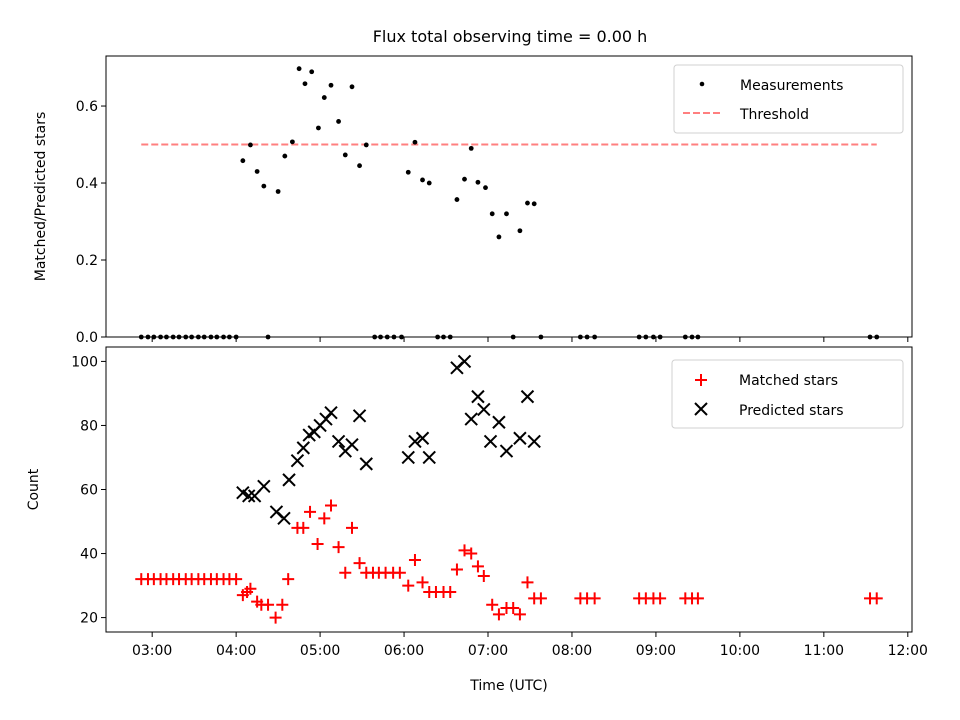  What do you see at coordinates (788, 381) in the screenshot?
I see `legend-matched-label: Matched stars` at bounding box center [788, 381].